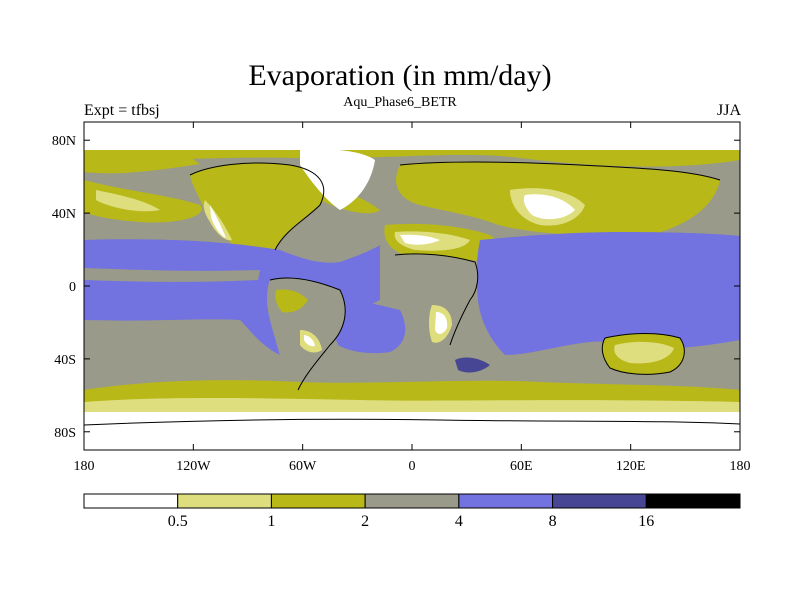 This screenshot has width=800, height=600. Describe the element at coordinates (646, 521) in the screenshot. I see `colorbar-label: 16` at that location.